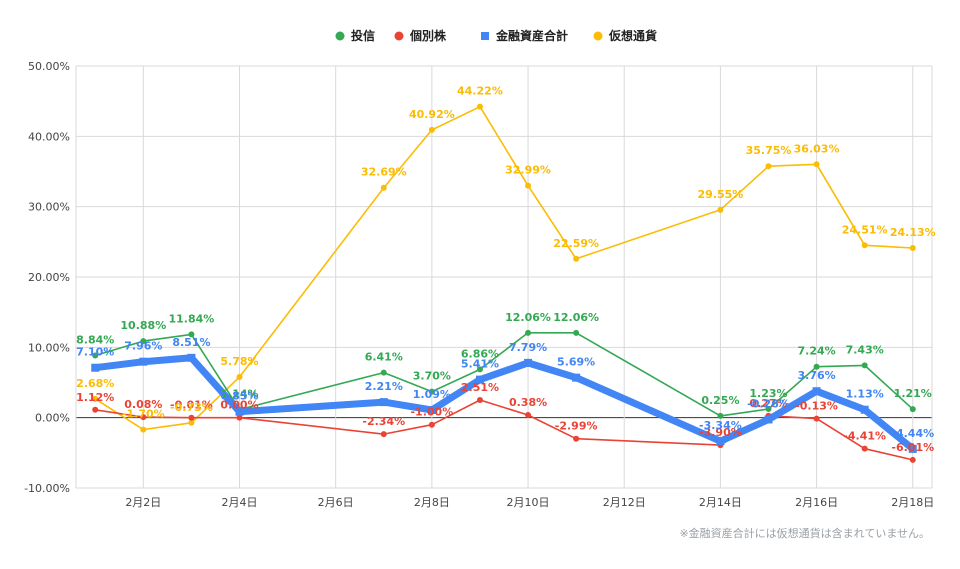 The width and height of the screenshot is (960, 569). Describe the element at coordinates (191, 342) in the screenshot. I see `data-label-kinyushisan-goukei: 8.51%` at that location.